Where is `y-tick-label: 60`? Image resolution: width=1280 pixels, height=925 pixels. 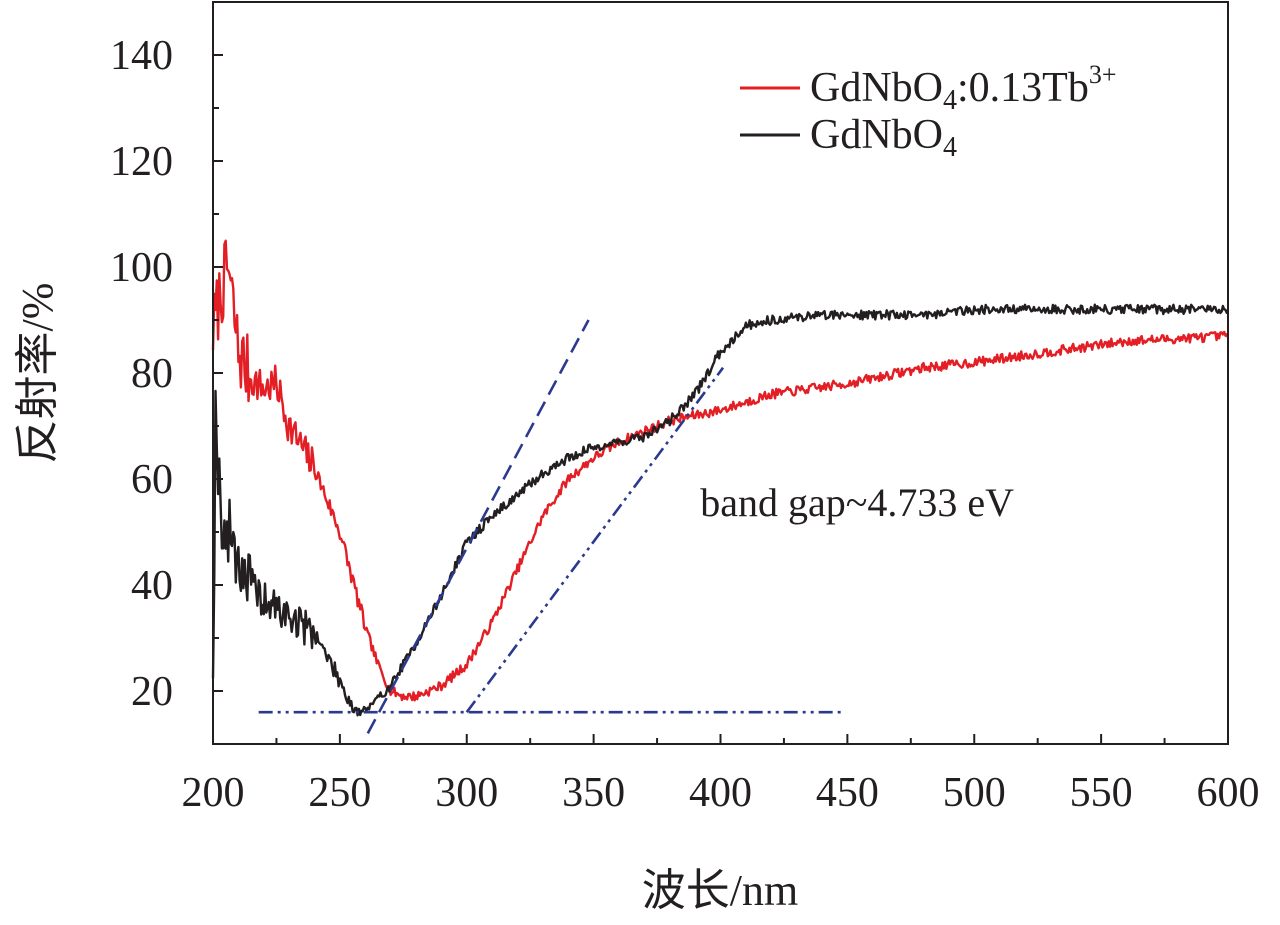
y-tick-label: 60 is located at coordinates (152, 480).